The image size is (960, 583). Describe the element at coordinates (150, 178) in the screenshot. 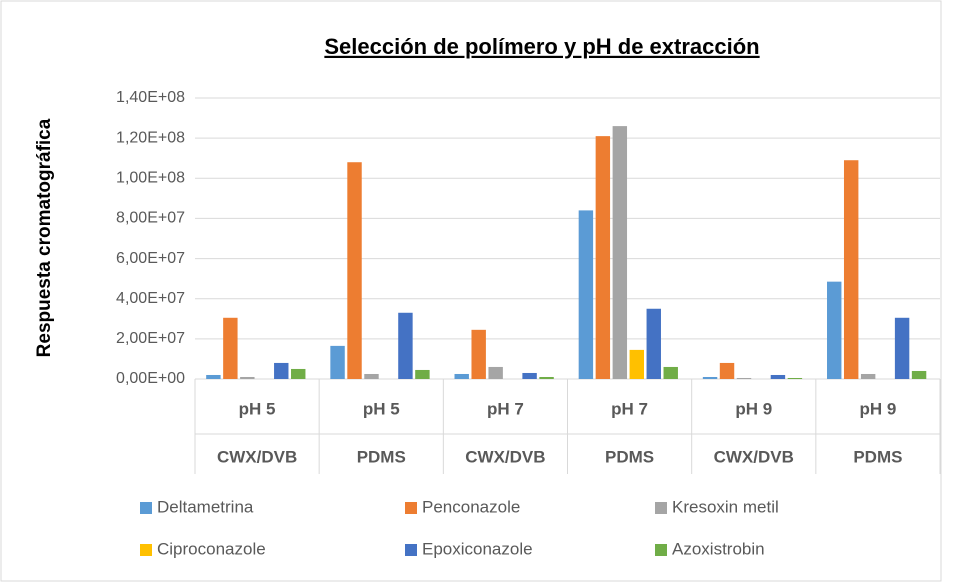

I see `y-tick-label: 1,00E+08` at that location.